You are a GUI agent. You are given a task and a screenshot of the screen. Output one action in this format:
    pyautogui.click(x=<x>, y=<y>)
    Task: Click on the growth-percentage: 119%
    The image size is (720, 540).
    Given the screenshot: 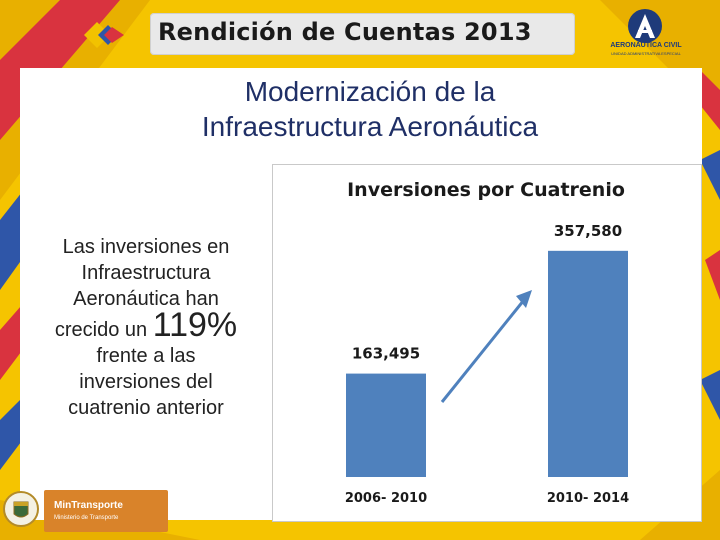 What is the action you would take?
    pyautogui.click(x=195, y=325)
    